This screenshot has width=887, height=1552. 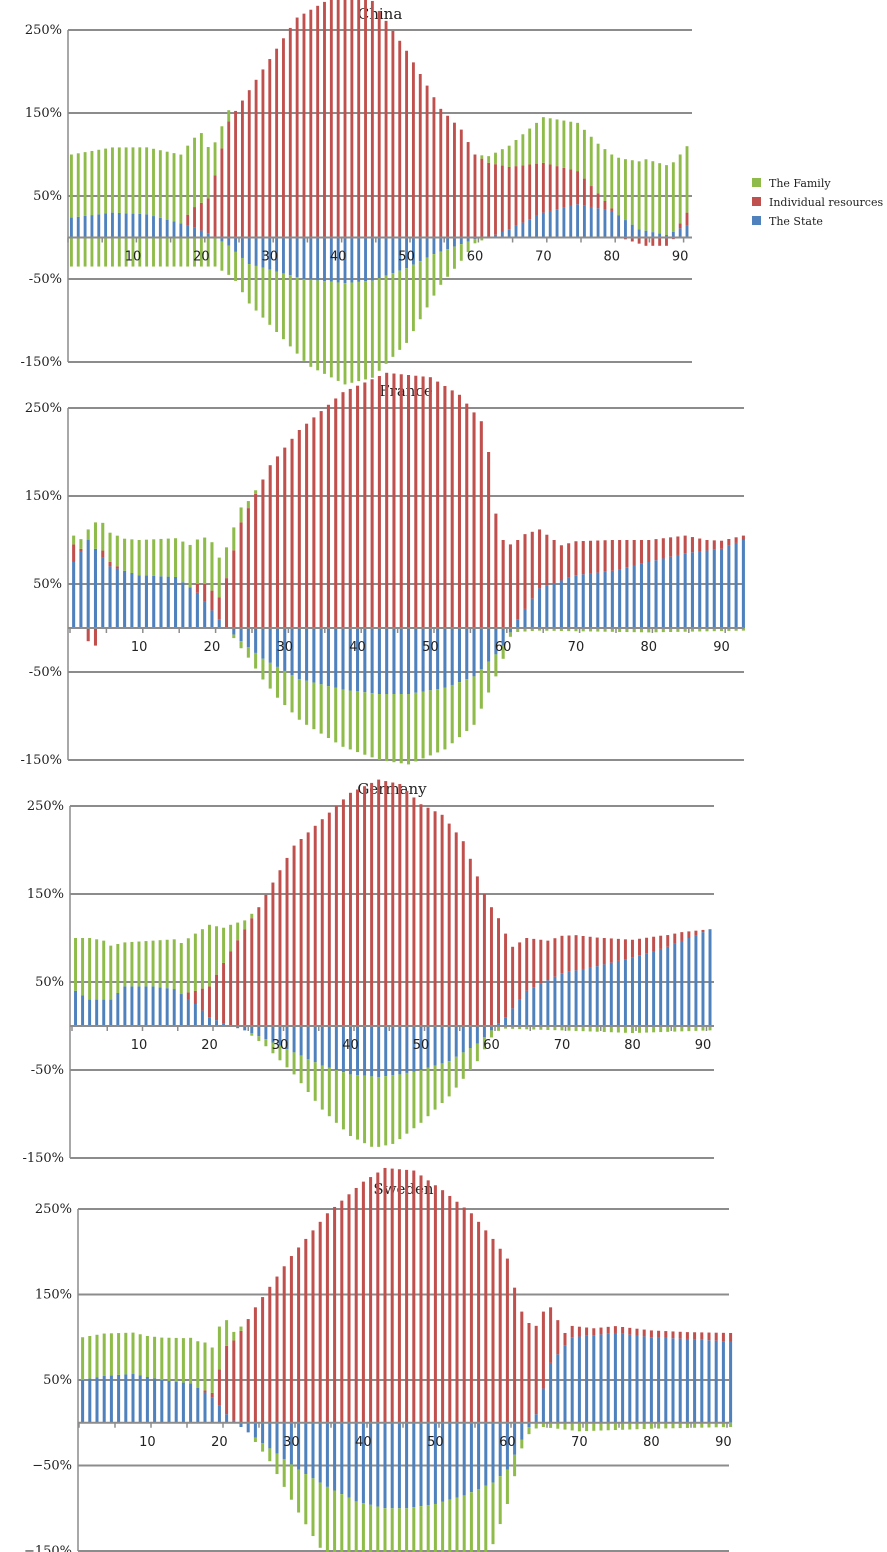 I want to click on y-tick-label: -150%, so click(x=41, y=760).